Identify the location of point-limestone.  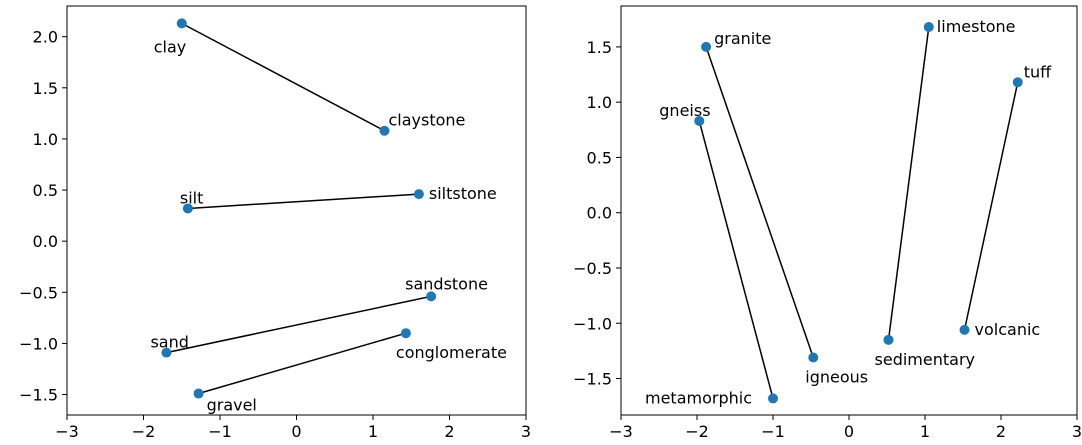
(928, 27).